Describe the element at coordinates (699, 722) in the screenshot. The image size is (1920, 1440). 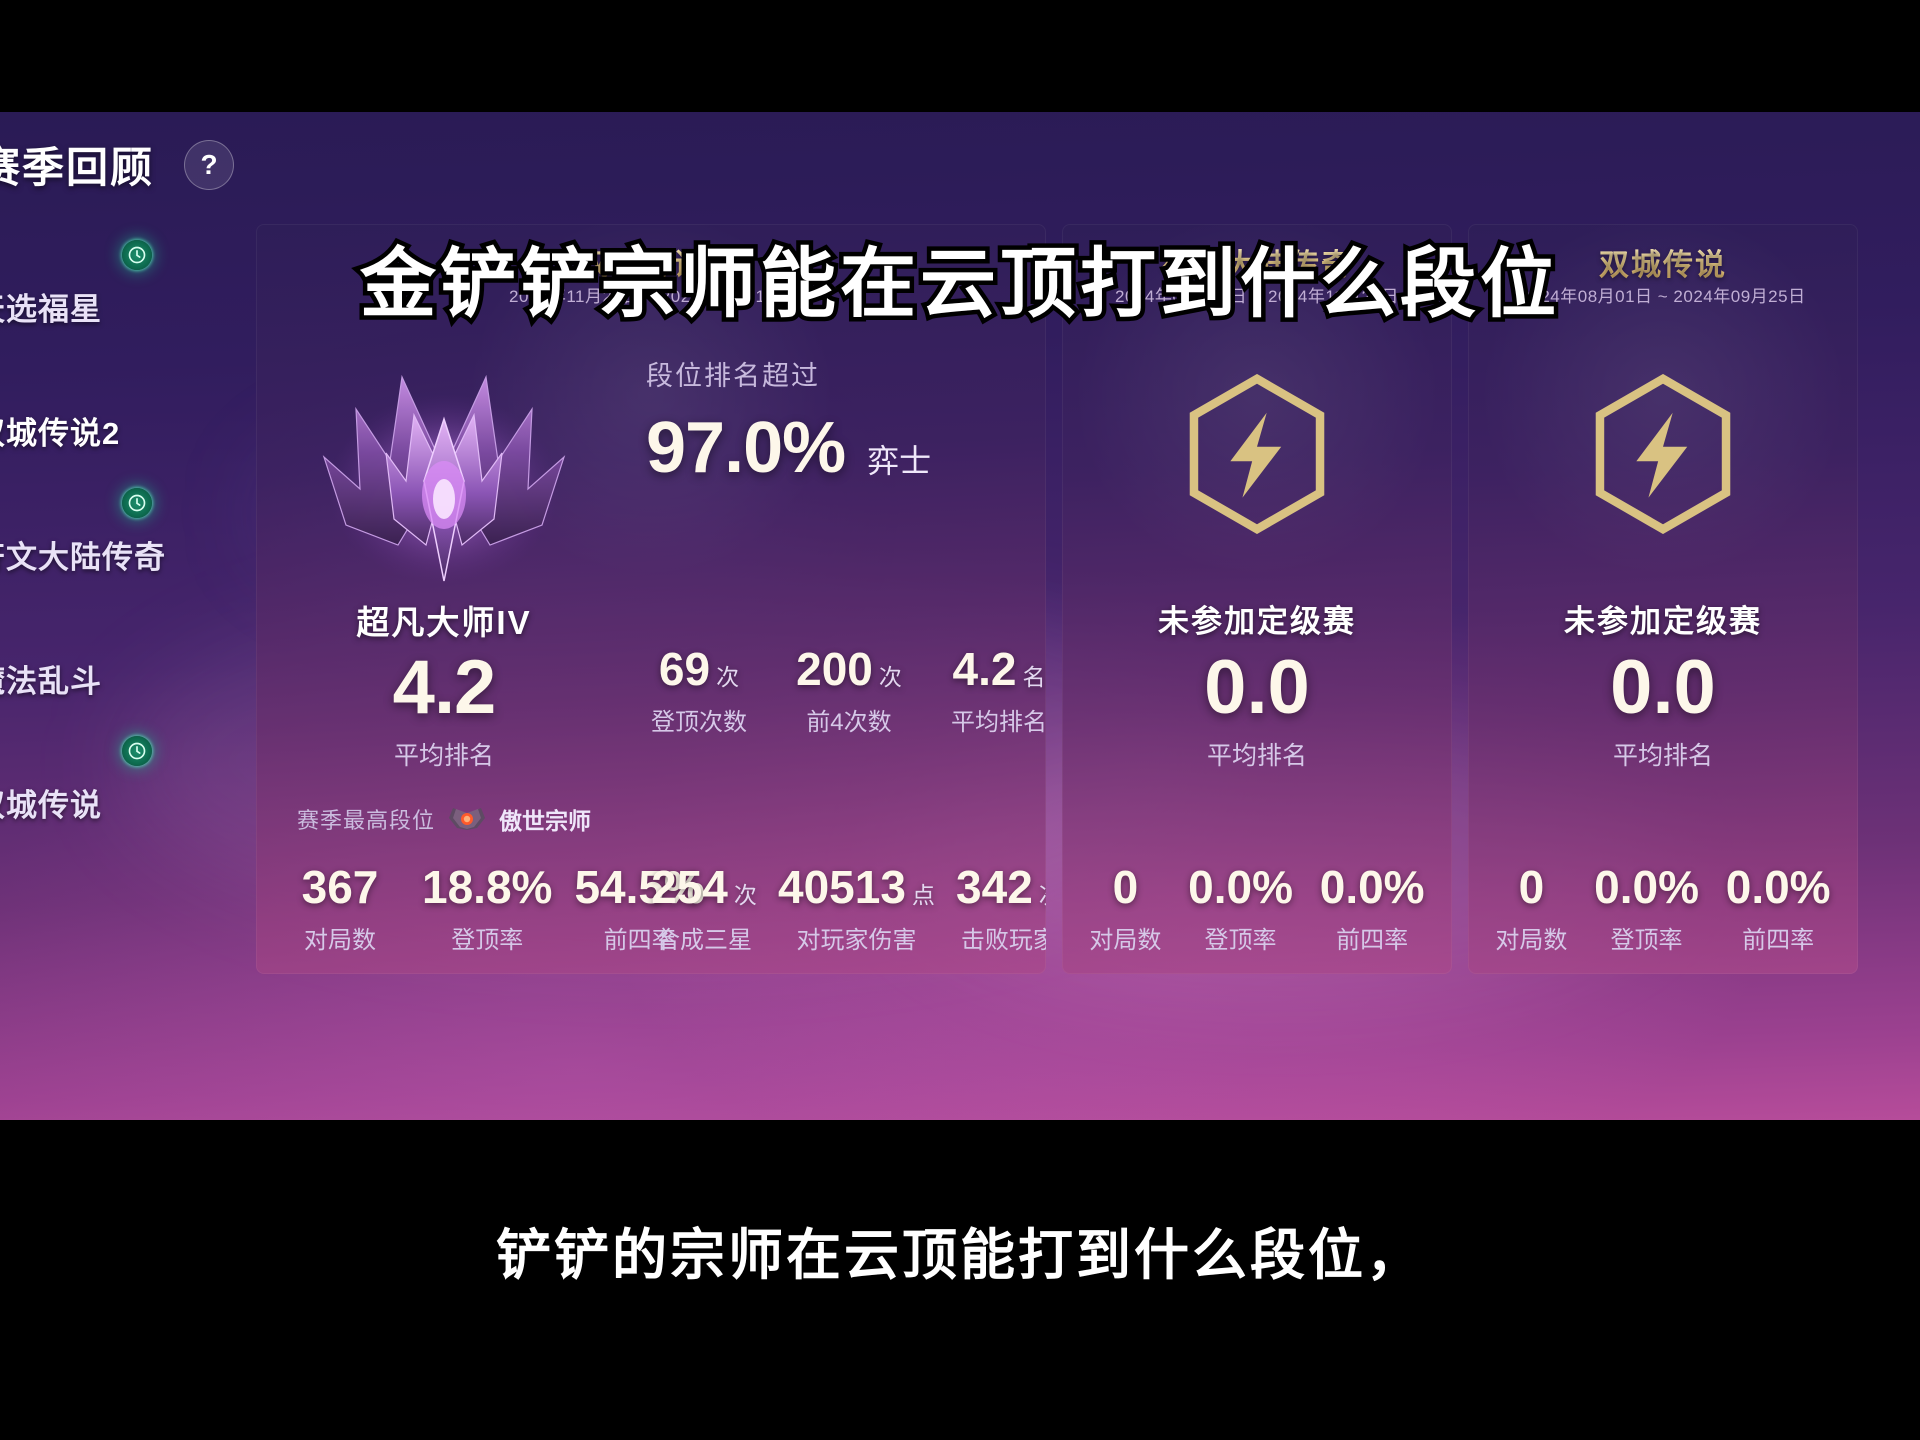
I see `stat-caption: 登顶次数` at that location.